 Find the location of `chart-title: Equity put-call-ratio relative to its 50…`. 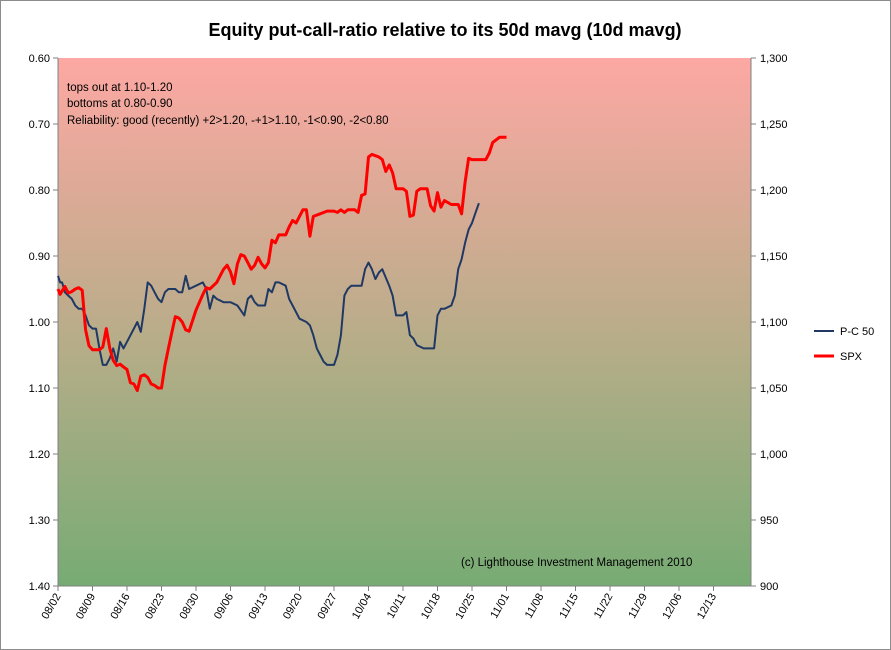

chart-title: Equity put-call-ratio relative to its 50… is located at coordinates (444, 30).